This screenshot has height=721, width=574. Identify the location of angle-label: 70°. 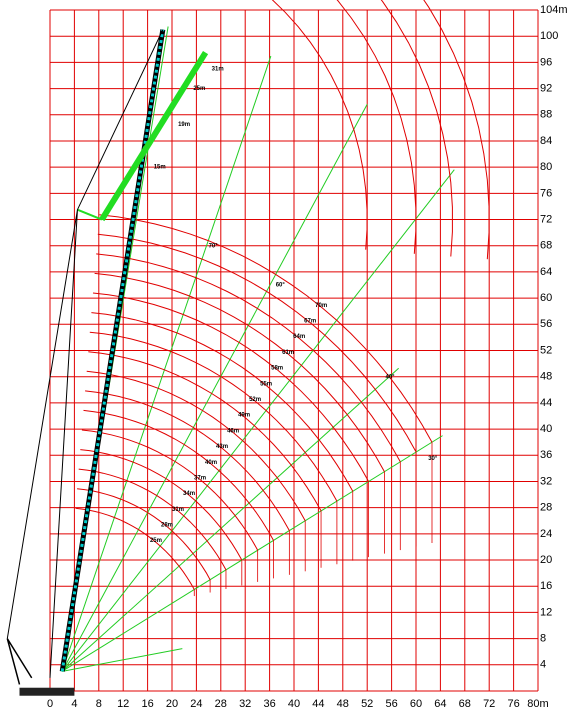
(214, 246).